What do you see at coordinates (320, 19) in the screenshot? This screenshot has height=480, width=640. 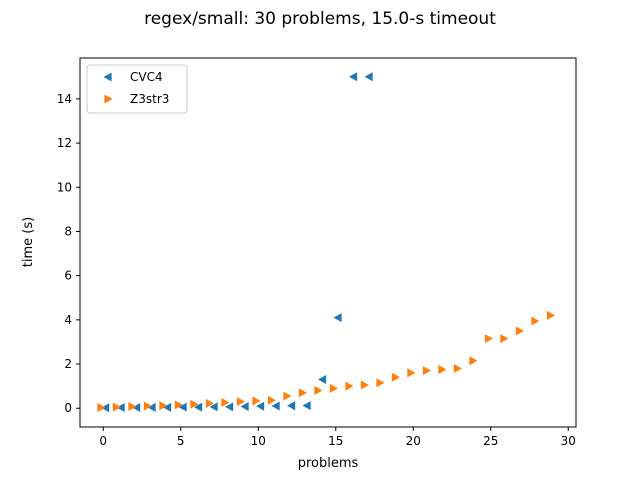 I see `chart-title: regex/small: 30 problems, 15.0-s timeout` at bounding box center [320, 19].